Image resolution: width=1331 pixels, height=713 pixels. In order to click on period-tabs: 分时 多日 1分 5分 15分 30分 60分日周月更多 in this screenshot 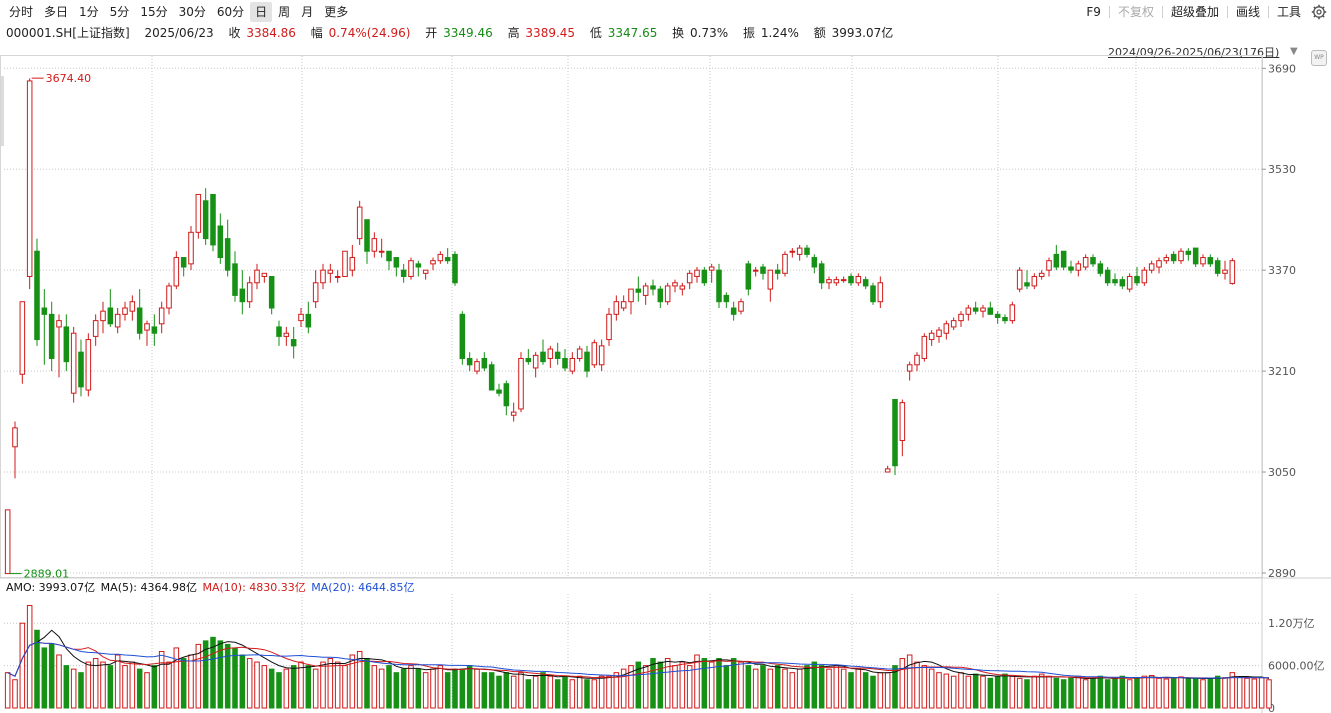, I will do `click(179, 12)`.